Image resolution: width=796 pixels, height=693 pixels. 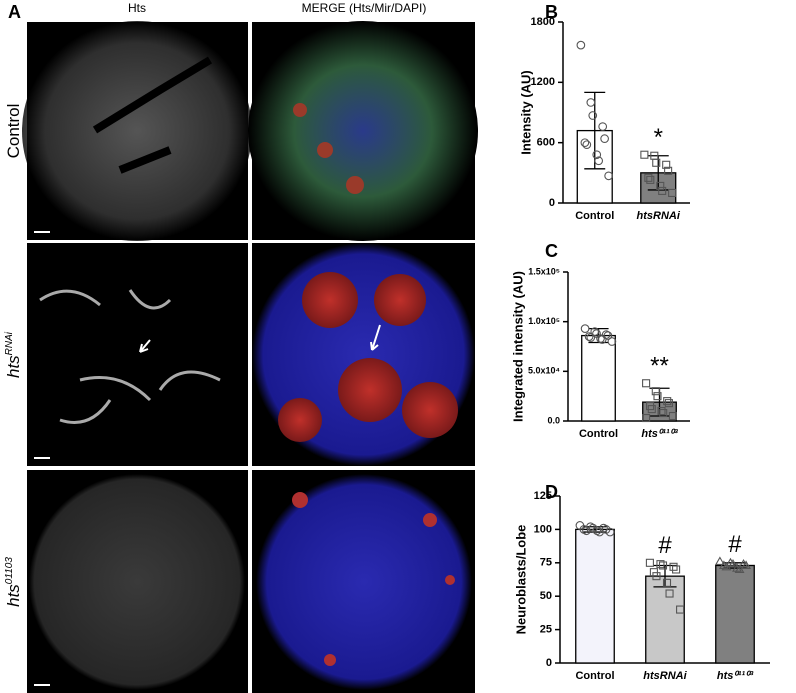 What do you see at coordinates (9, 571) in the screenshot?
I see `row-label-sup: 01103` at bounding box center [9, 571].